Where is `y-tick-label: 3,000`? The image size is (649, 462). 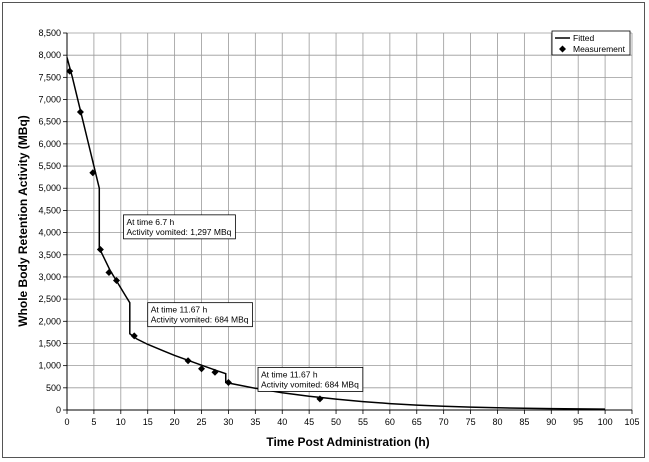 y-tick-label: 3,000 is located at coordinates (49, 277).